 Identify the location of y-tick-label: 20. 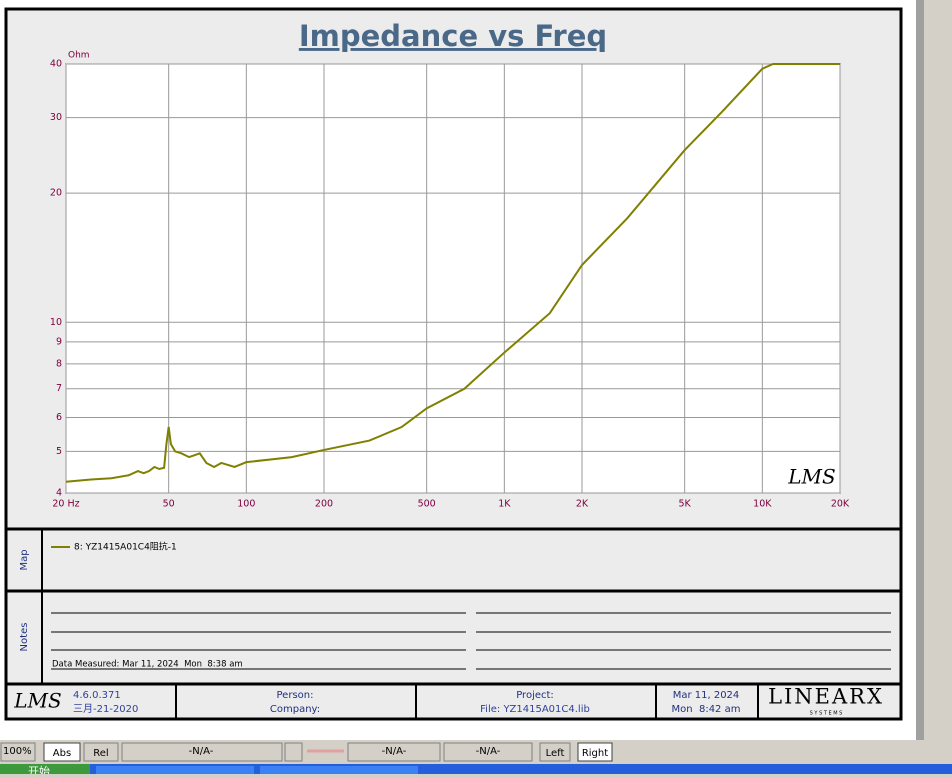
(56, 193).